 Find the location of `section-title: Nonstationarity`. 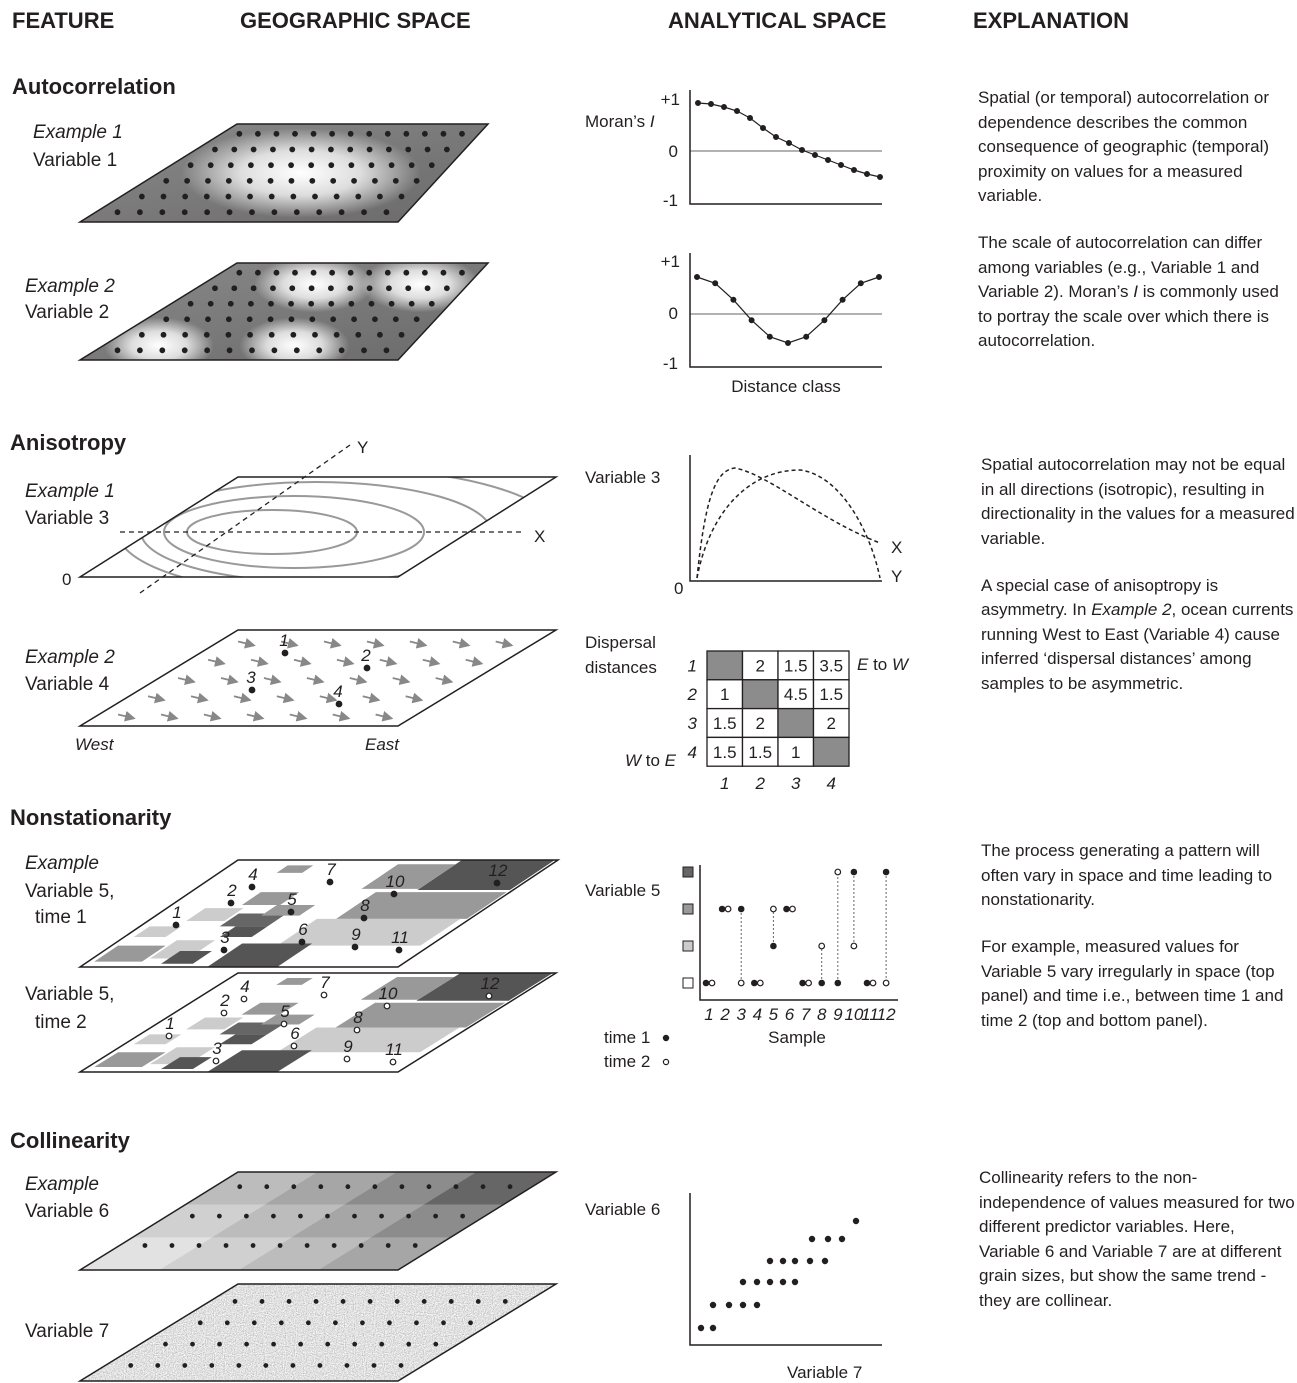

section-title: Nonstationarity is located at coordinates (91, 817).